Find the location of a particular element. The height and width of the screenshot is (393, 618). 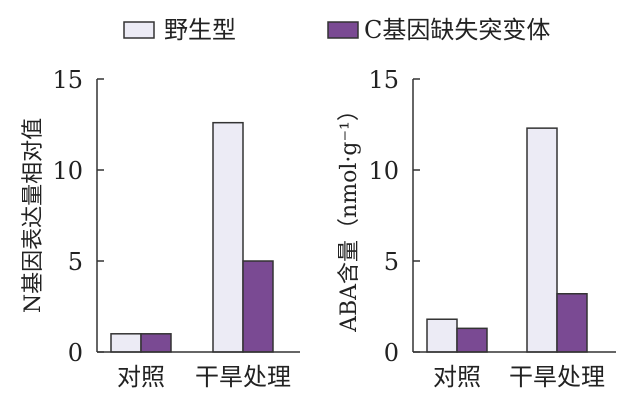

legend-swatch-wildtype is located at coordinates (139, 30).